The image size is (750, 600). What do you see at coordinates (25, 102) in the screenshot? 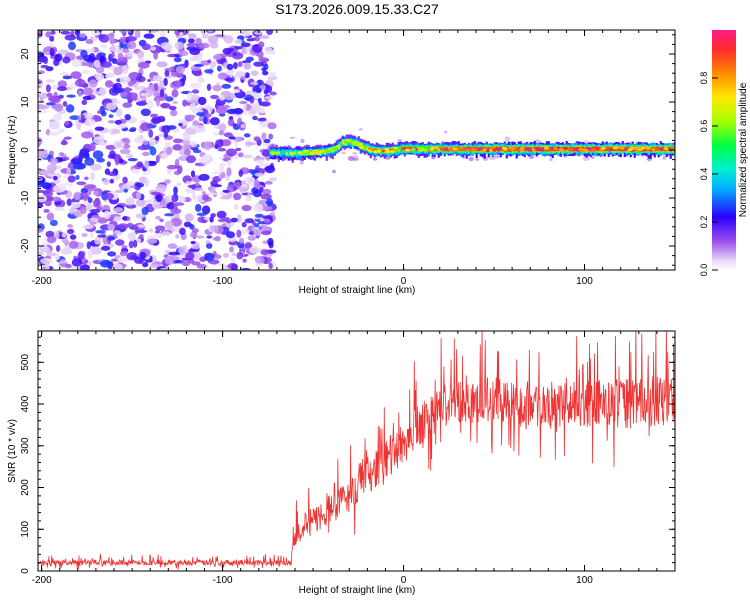
I see `spectrogram-y-tick-label: 10` at bounding box center [25, 102].